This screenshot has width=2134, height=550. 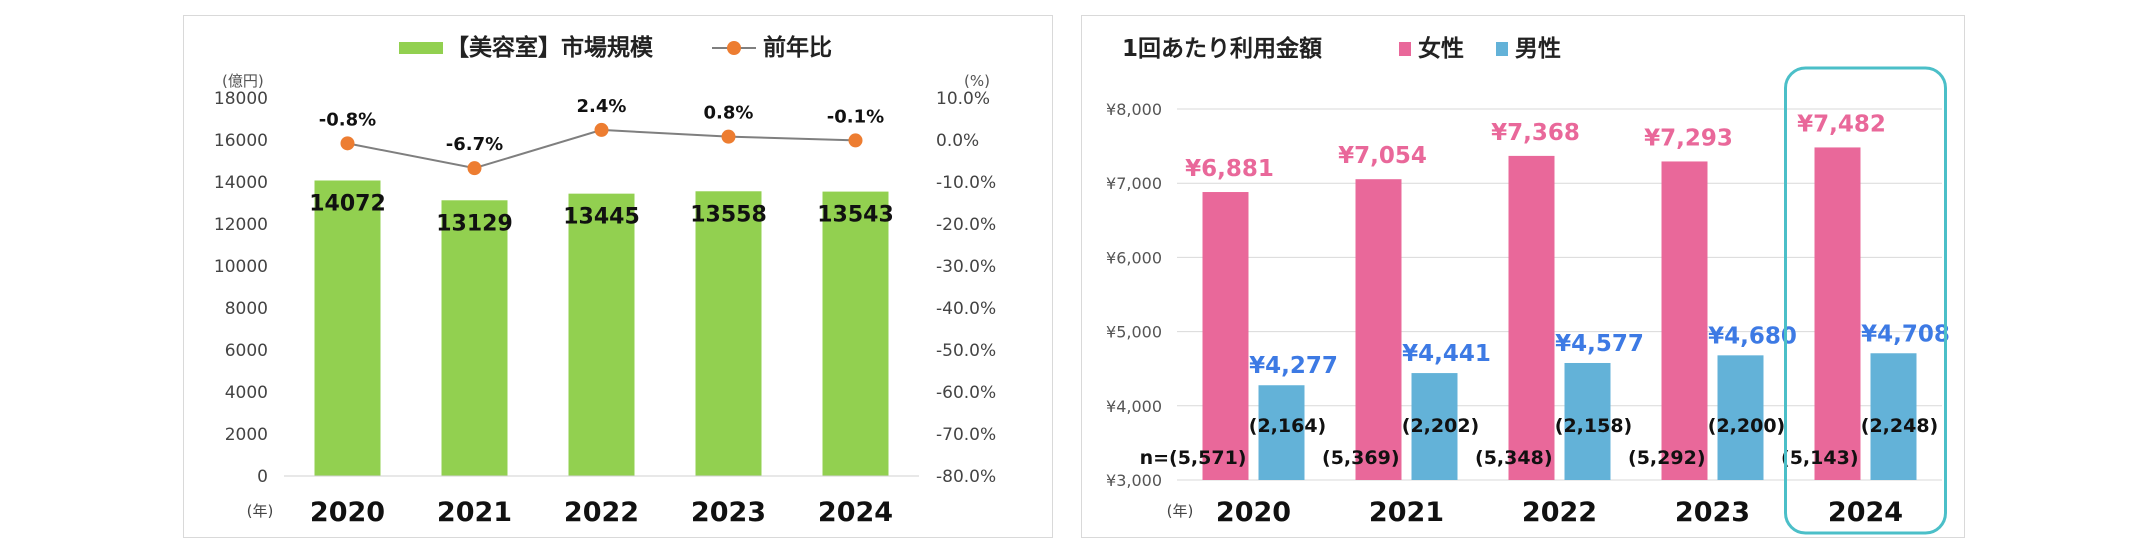 I want to click on y2-tick-label: 10.0%, so click(x=963, y=99).